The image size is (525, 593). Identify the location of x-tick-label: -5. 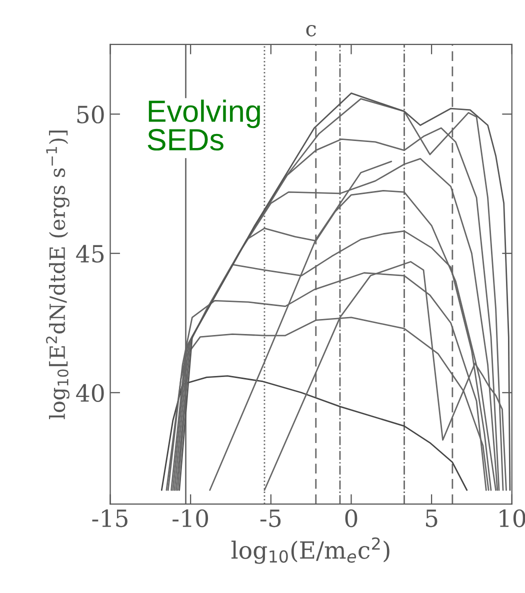
(270, 519).